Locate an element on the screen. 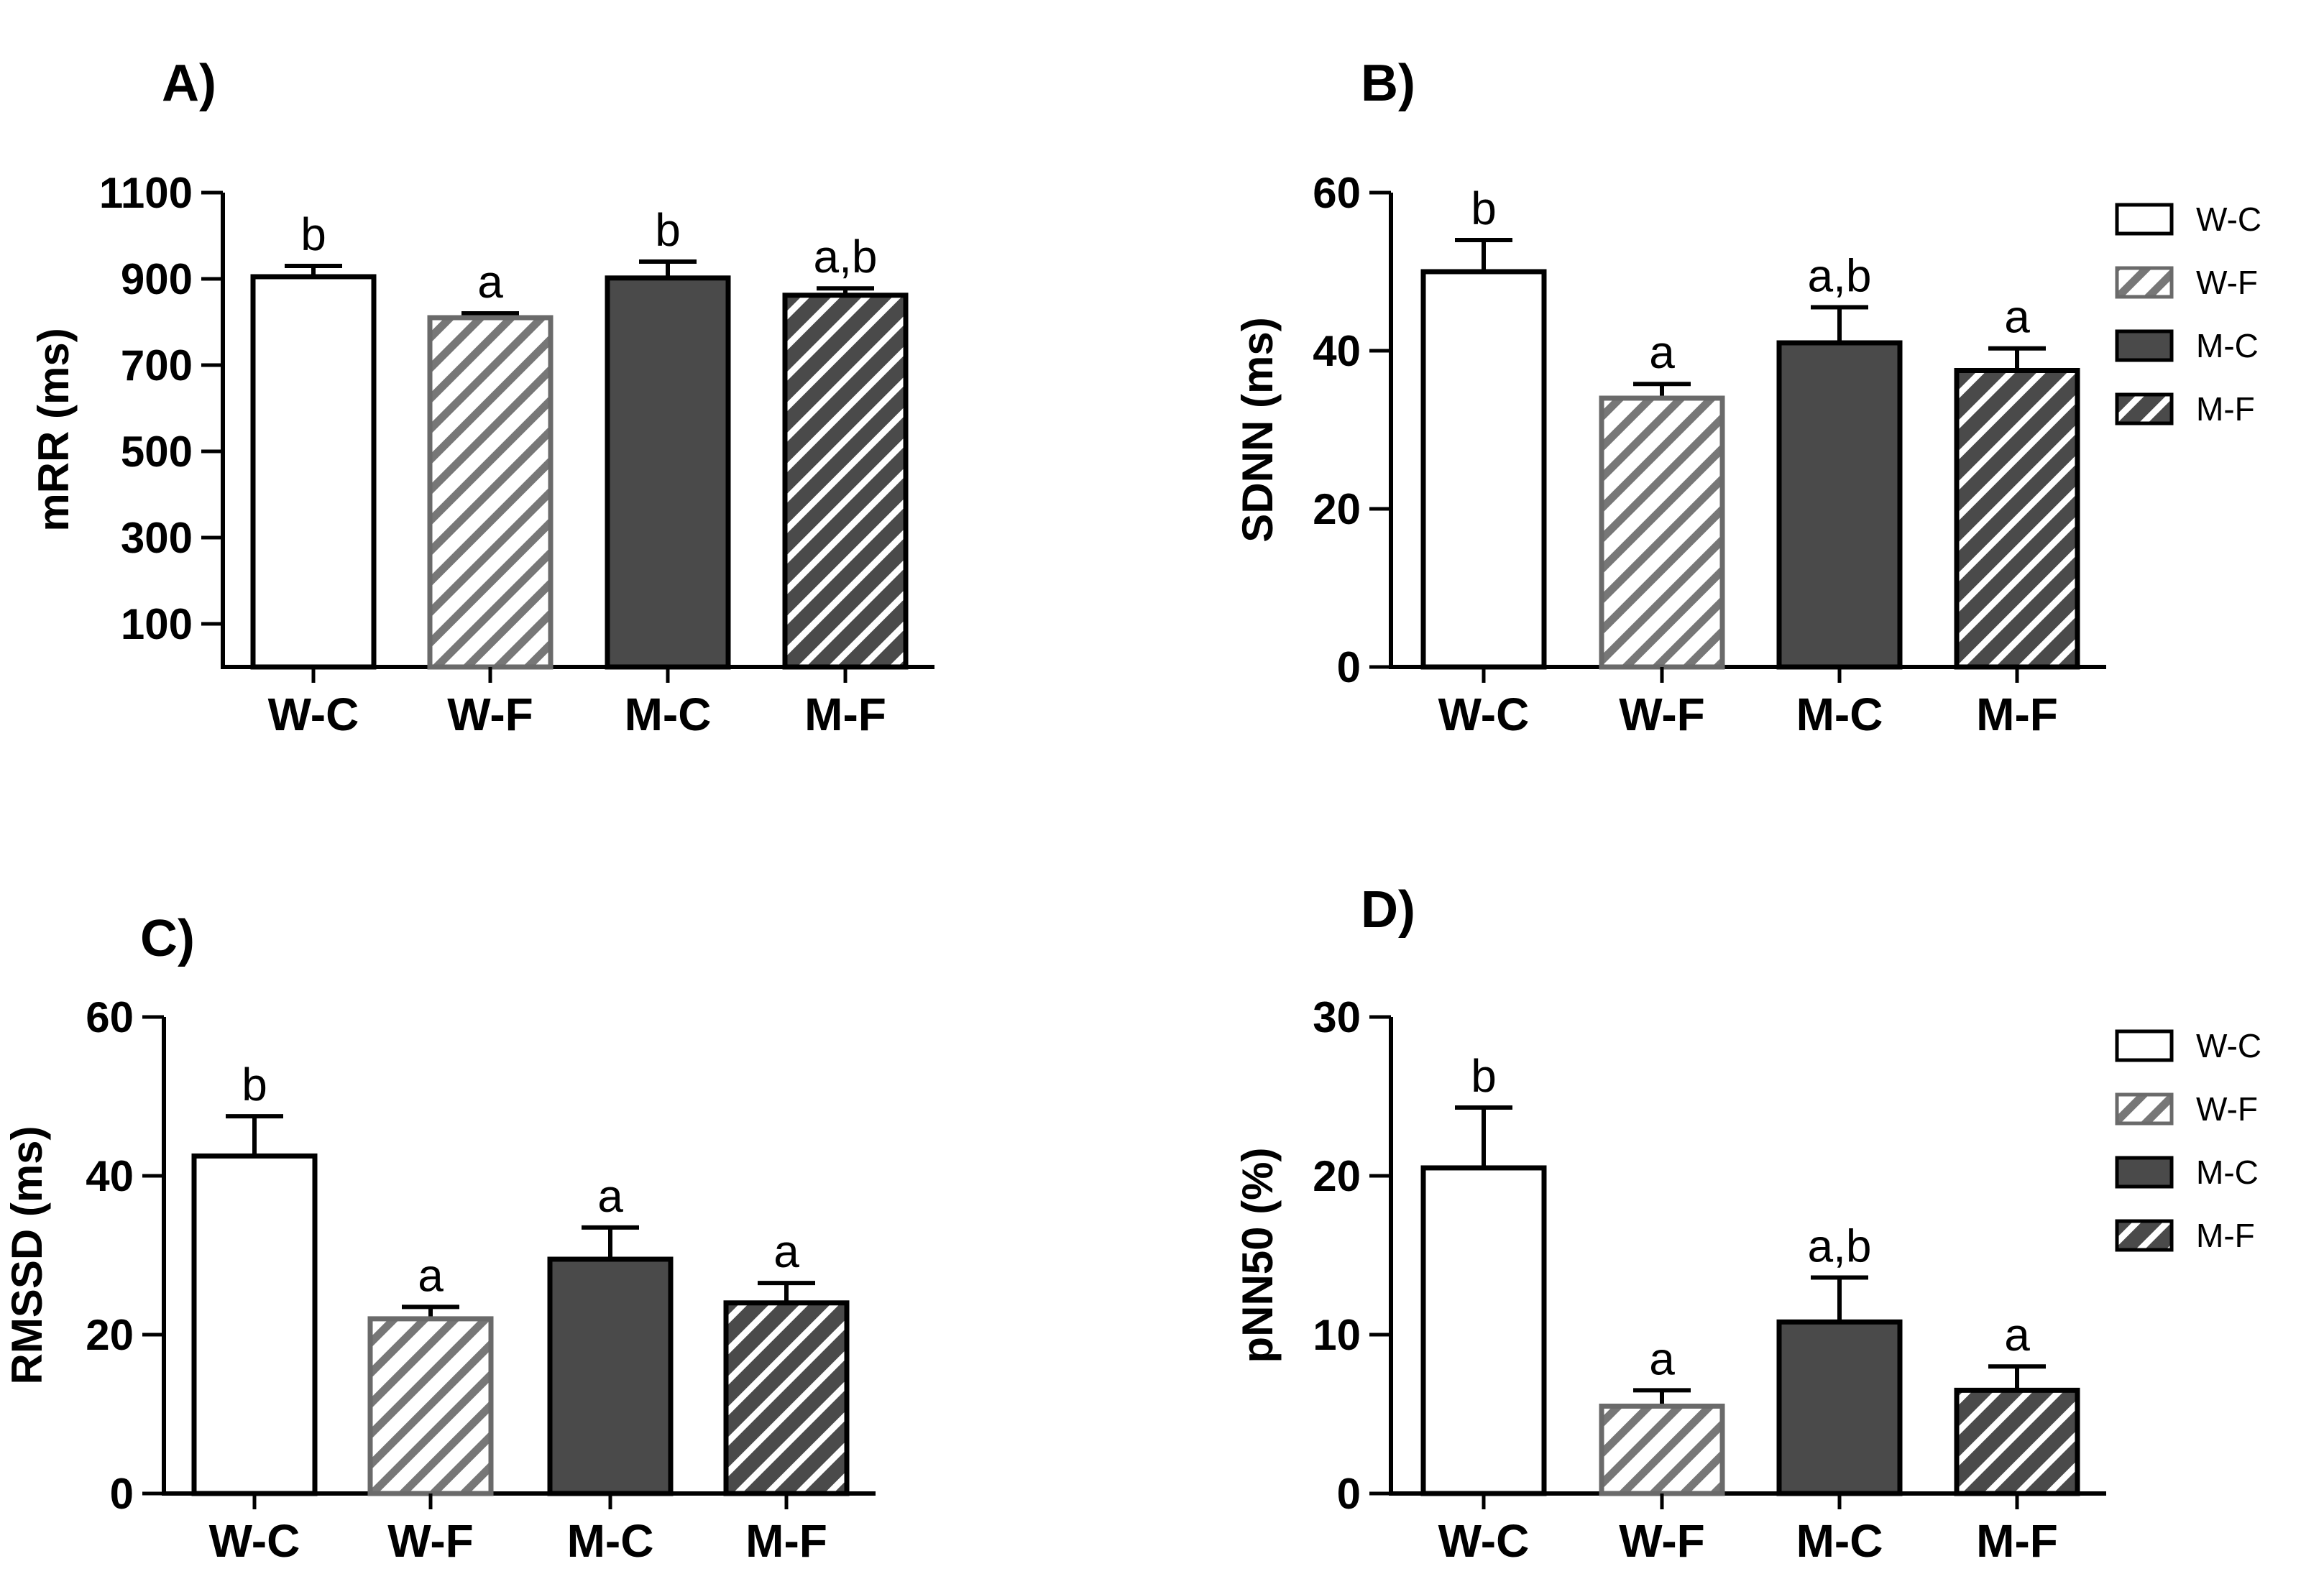 The image size is (2324, 1574). y-tick-label: 900 is located at coordinates (157, 279).